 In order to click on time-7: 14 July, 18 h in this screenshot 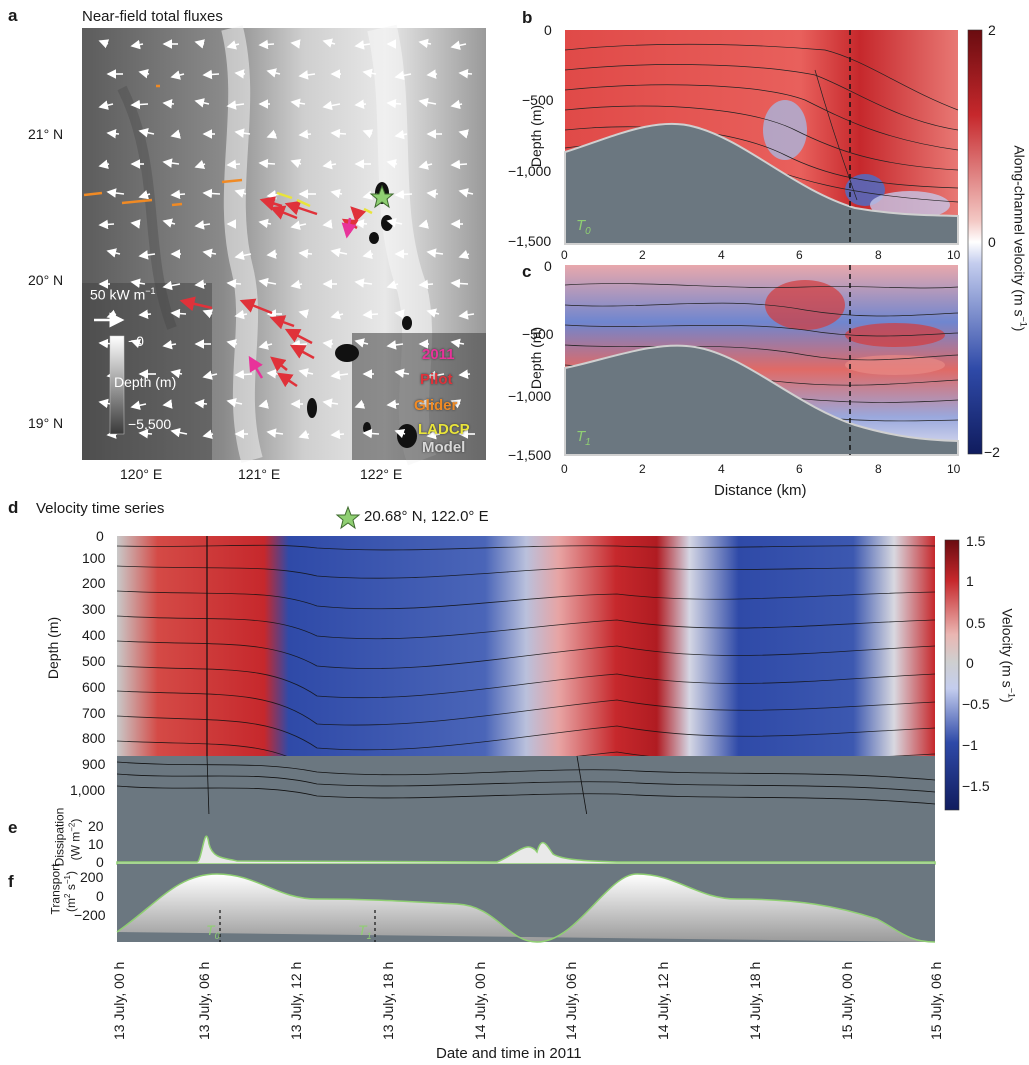, I will do `click(755, 1000)`.